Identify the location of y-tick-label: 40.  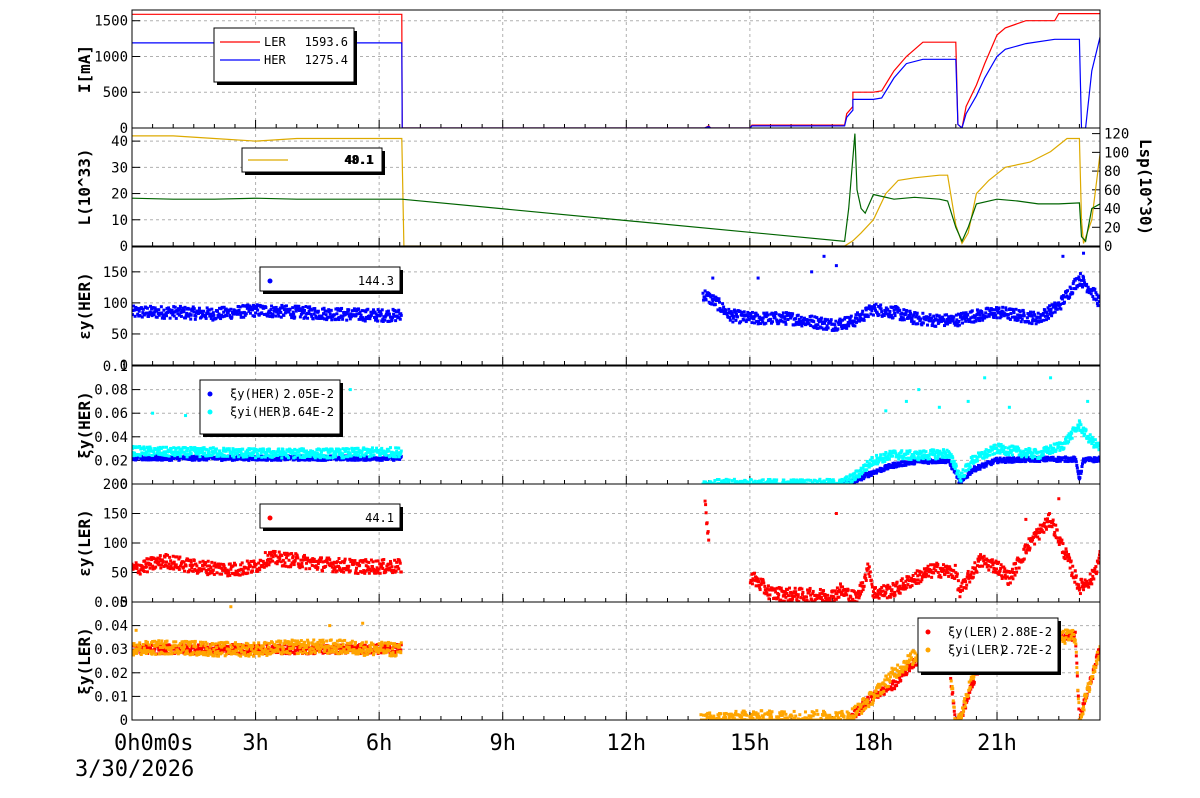
(119, 142).